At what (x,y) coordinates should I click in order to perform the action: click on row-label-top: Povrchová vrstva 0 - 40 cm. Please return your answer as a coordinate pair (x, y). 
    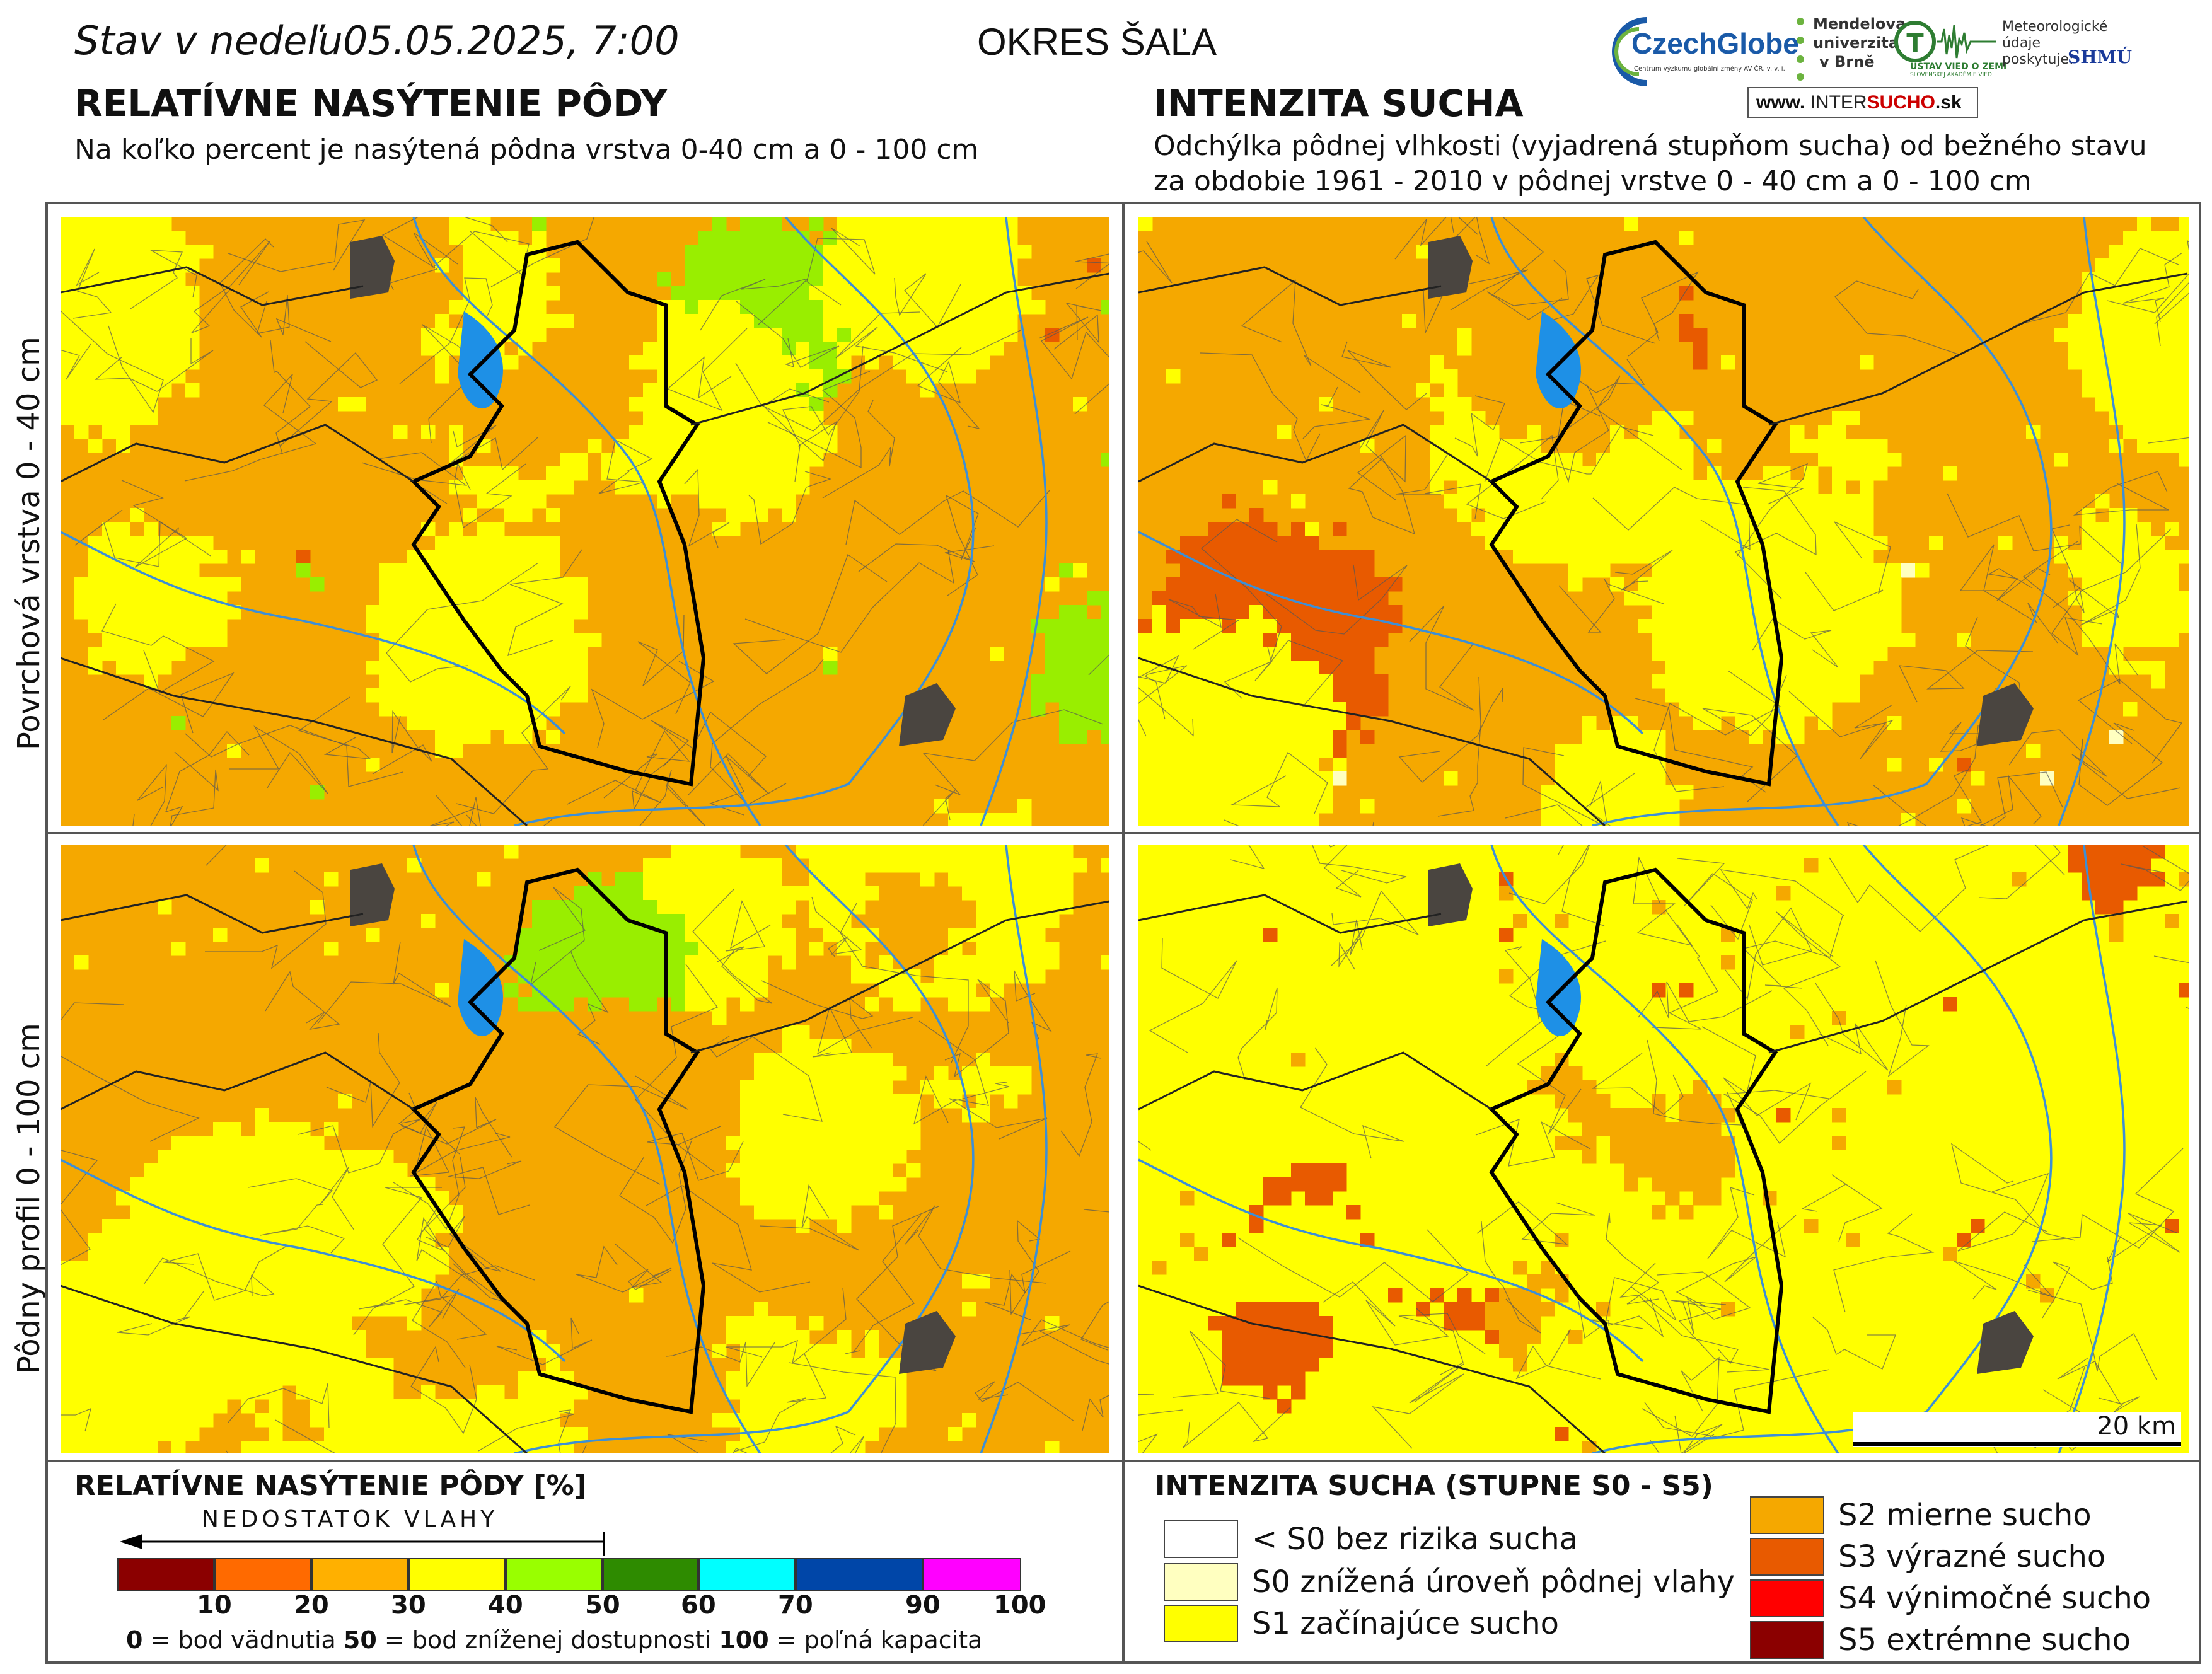
    Looking at the image, I should click on (29, 543).